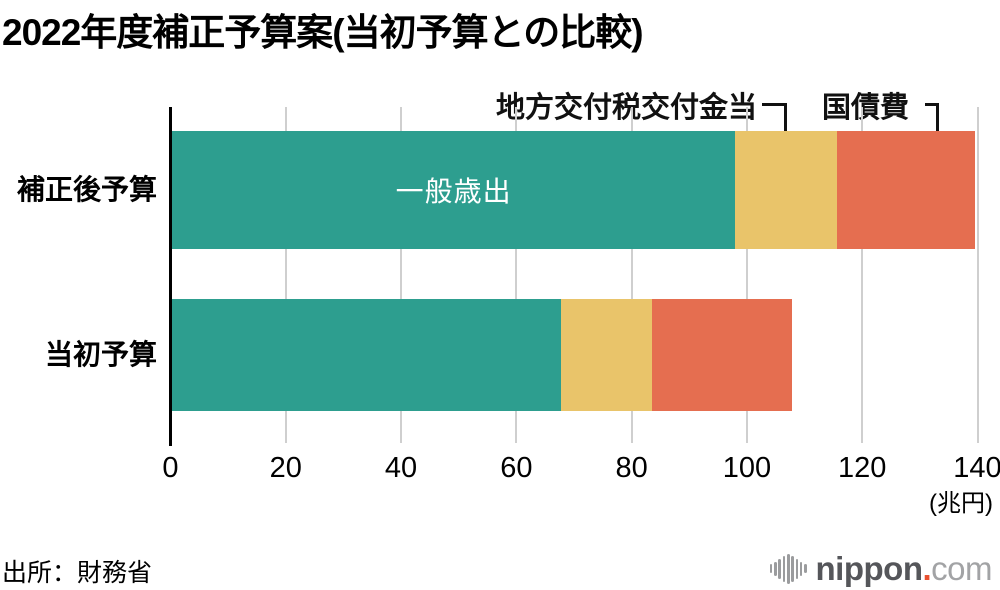 This screenshot has width=1000, height=590. What do you see at coordinates (976, 468) in the screenshot?
I see `x-tick-label: 140` at bounding box center [976, 468].